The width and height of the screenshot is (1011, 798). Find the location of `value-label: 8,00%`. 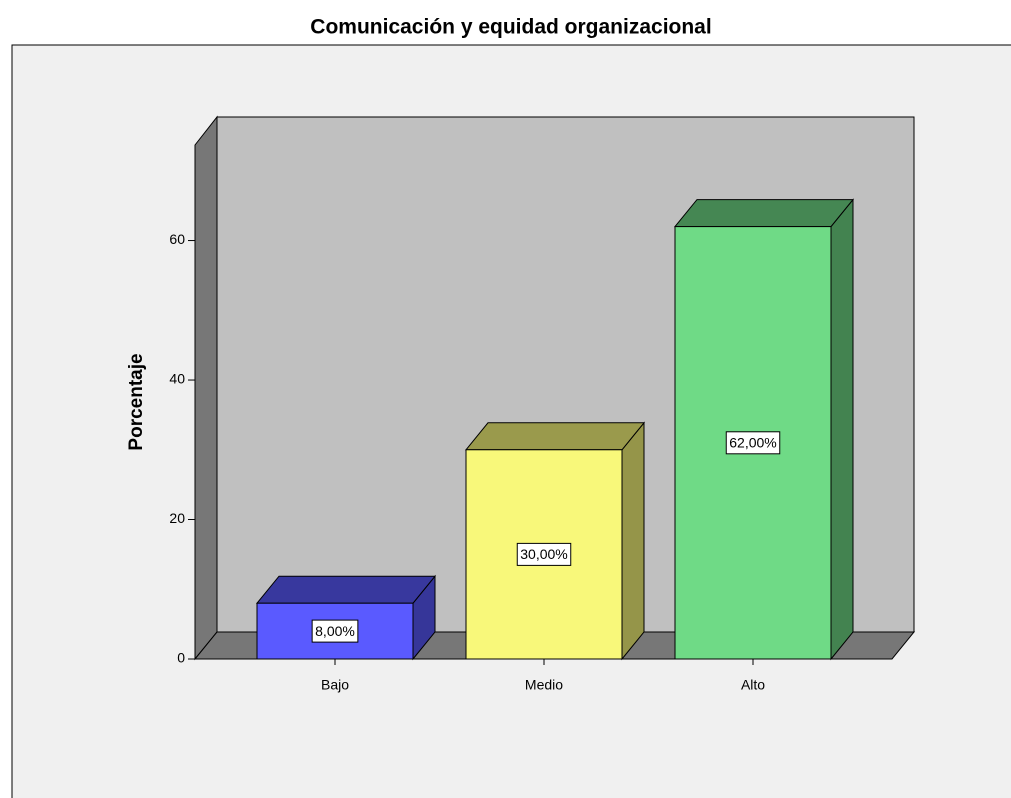

value-label: 8,00% is located at coordinates (335, 631).